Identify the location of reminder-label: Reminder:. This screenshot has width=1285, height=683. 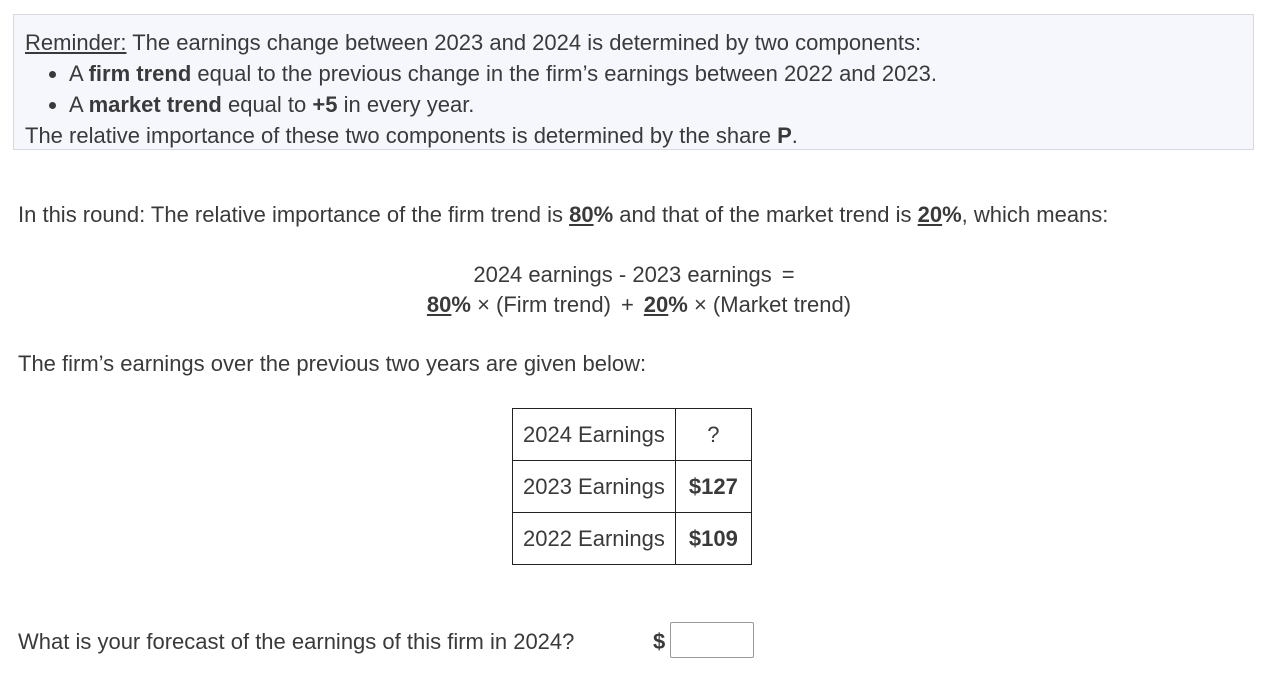
(76, 42).